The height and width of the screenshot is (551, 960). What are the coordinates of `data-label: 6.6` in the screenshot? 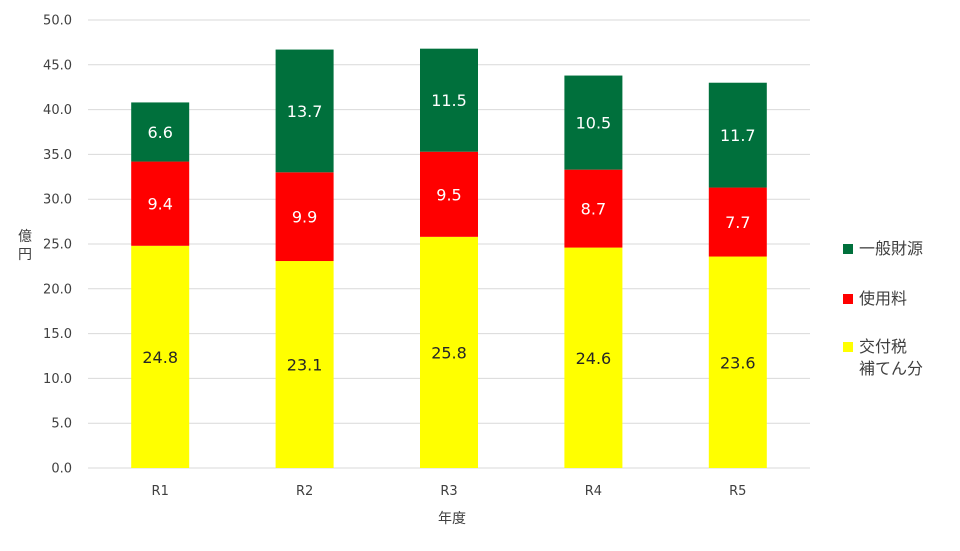 It's located at (159, 132).